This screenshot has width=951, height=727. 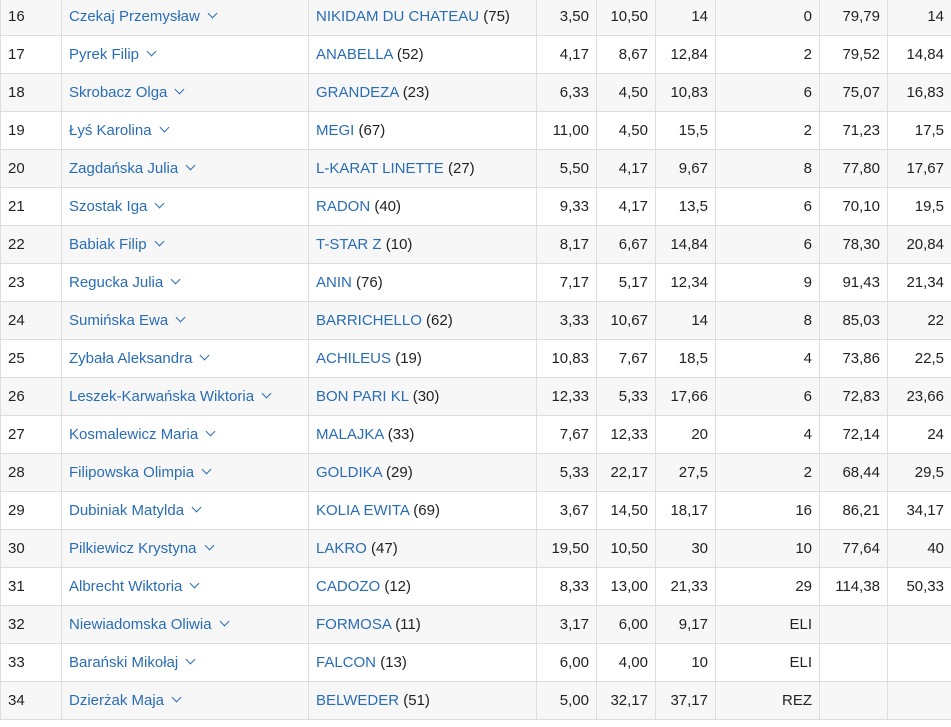 I want to click on rider-name: Regucka Julia, so click(x=116, y=282).